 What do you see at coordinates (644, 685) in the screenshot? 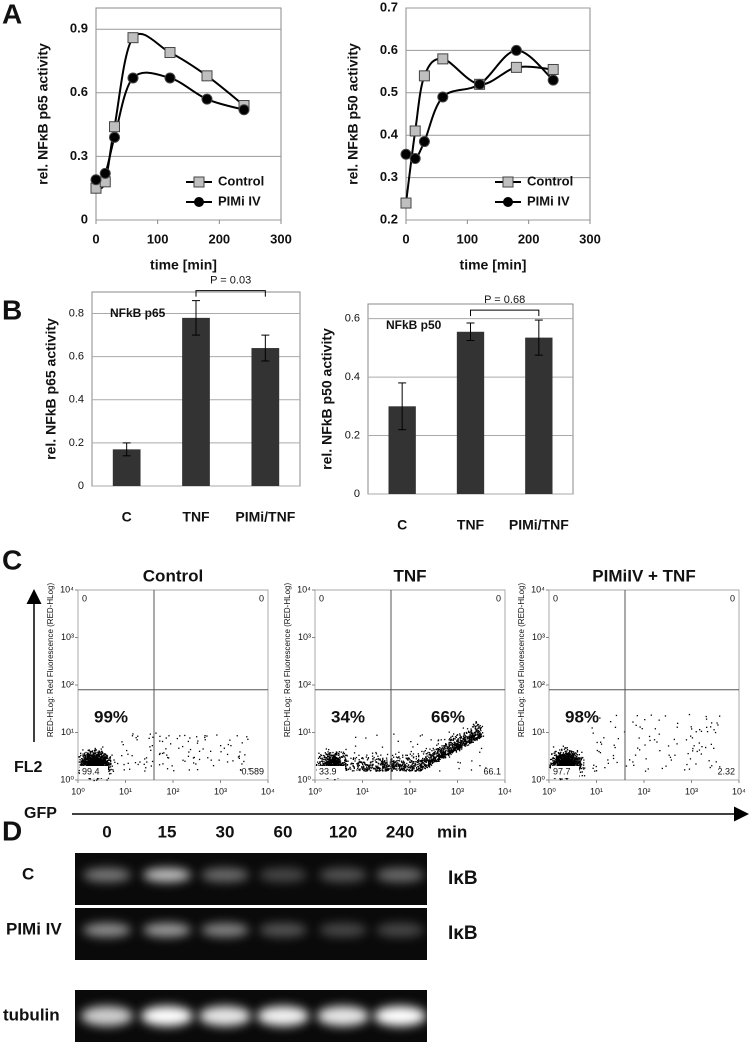
I see `plot-area` at bounding box center [644, 685].